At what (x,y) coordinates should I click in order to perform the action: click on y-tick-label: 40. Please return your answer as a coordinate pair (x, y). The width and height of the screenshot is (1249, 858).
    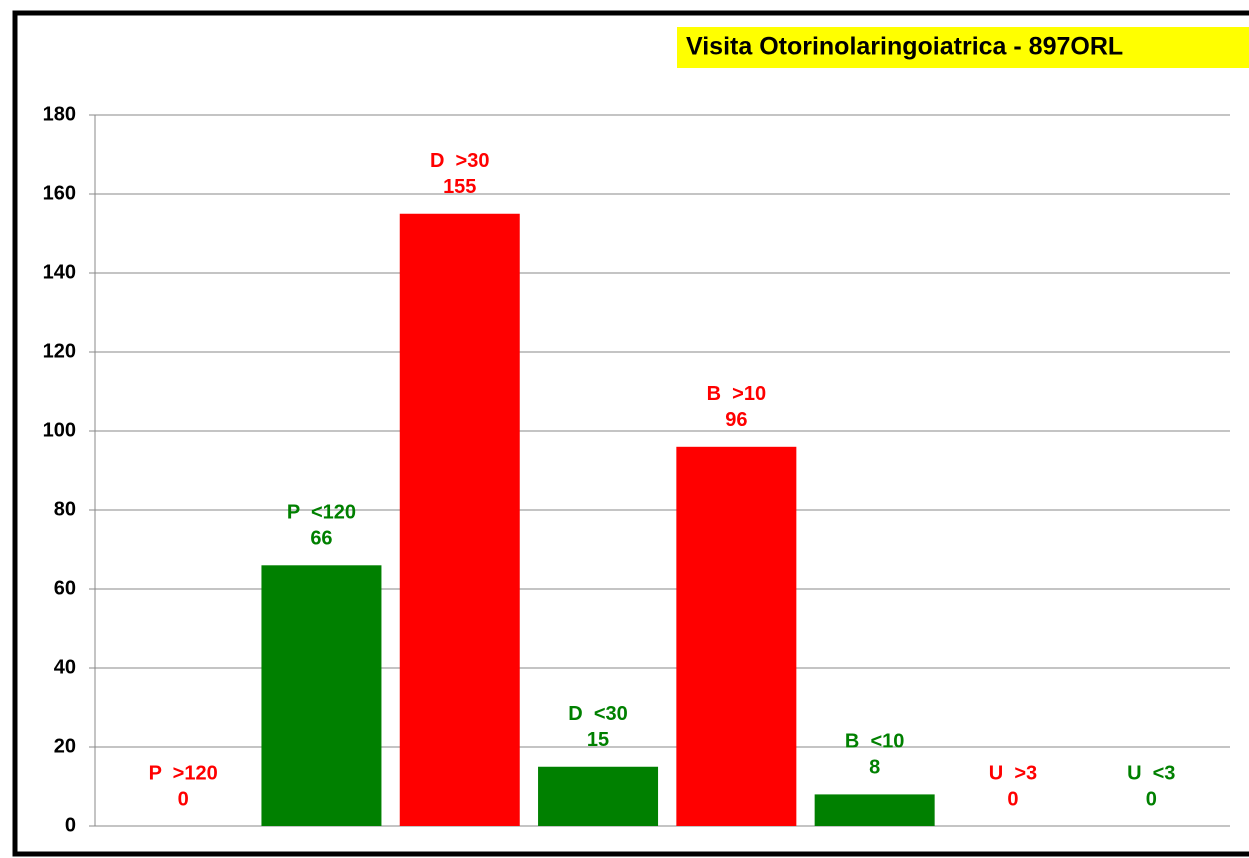
    Looking at the image, I should click on (65, 667).